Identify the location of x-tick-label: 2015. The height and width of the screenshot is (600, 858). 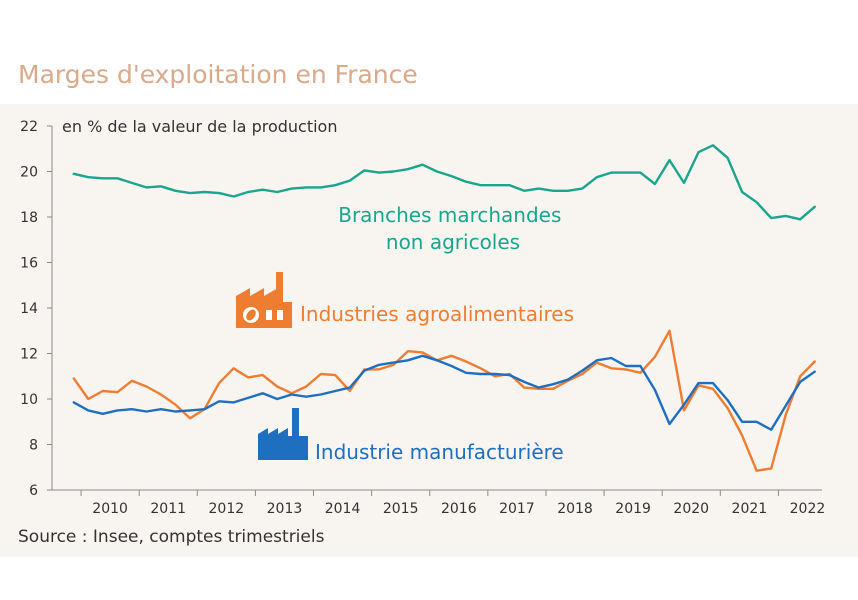
(401, 509).